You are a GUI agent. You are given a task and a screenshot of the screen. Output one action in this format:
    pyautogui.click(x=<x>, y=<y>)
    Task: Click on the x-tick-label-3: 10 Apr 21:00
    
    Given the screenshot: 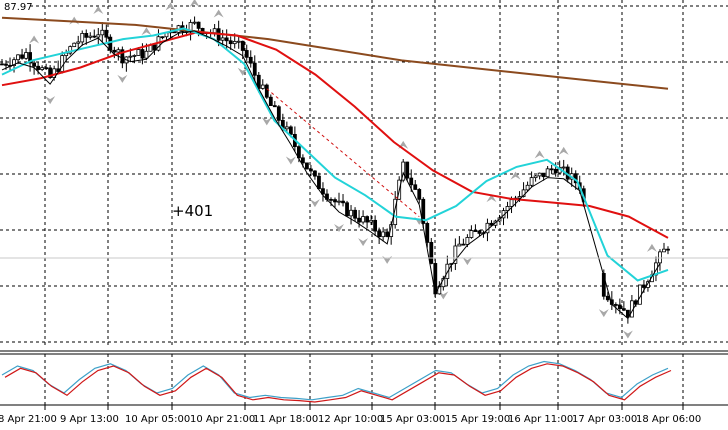 What is the action you would take?
    pyautogui.click(x=222, y=419)
    